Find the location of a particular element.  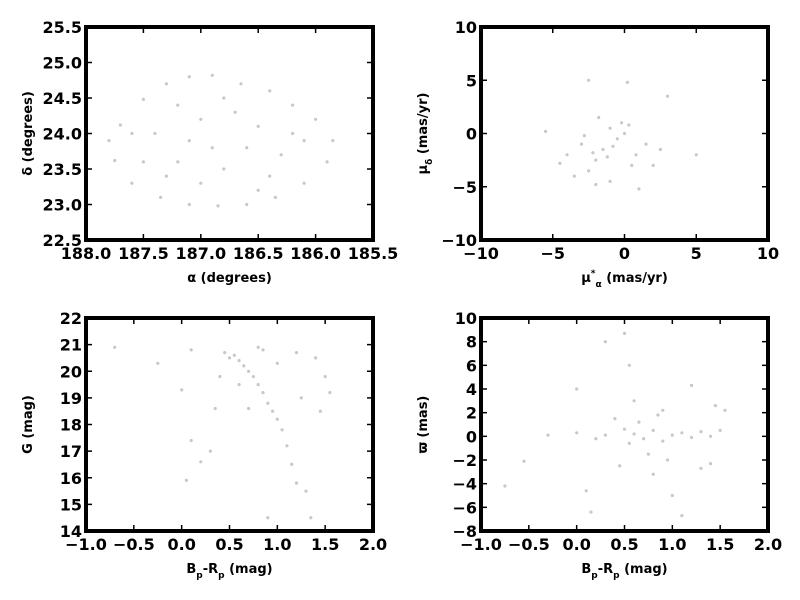

x-axis-label: α (degrees) is located at coordinates (229, 278).